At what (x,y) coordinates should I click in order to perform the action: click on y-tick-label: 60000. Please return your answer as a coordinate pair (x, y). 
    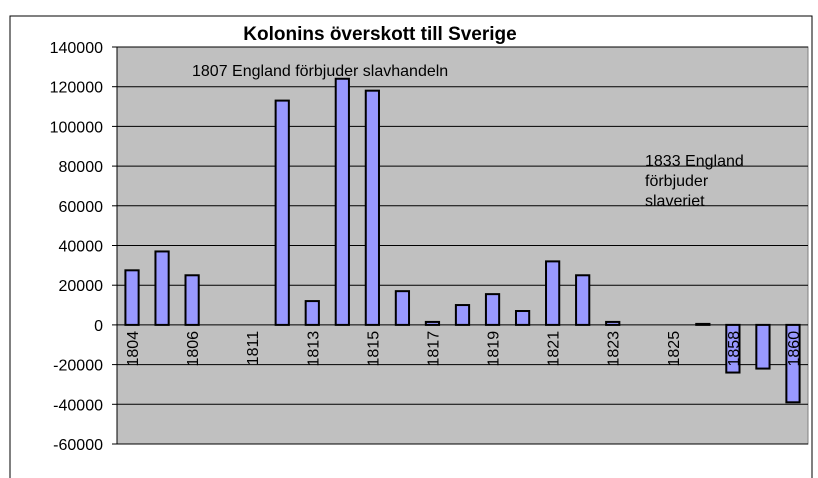
    Looking at the image, I should click on (81, 207).